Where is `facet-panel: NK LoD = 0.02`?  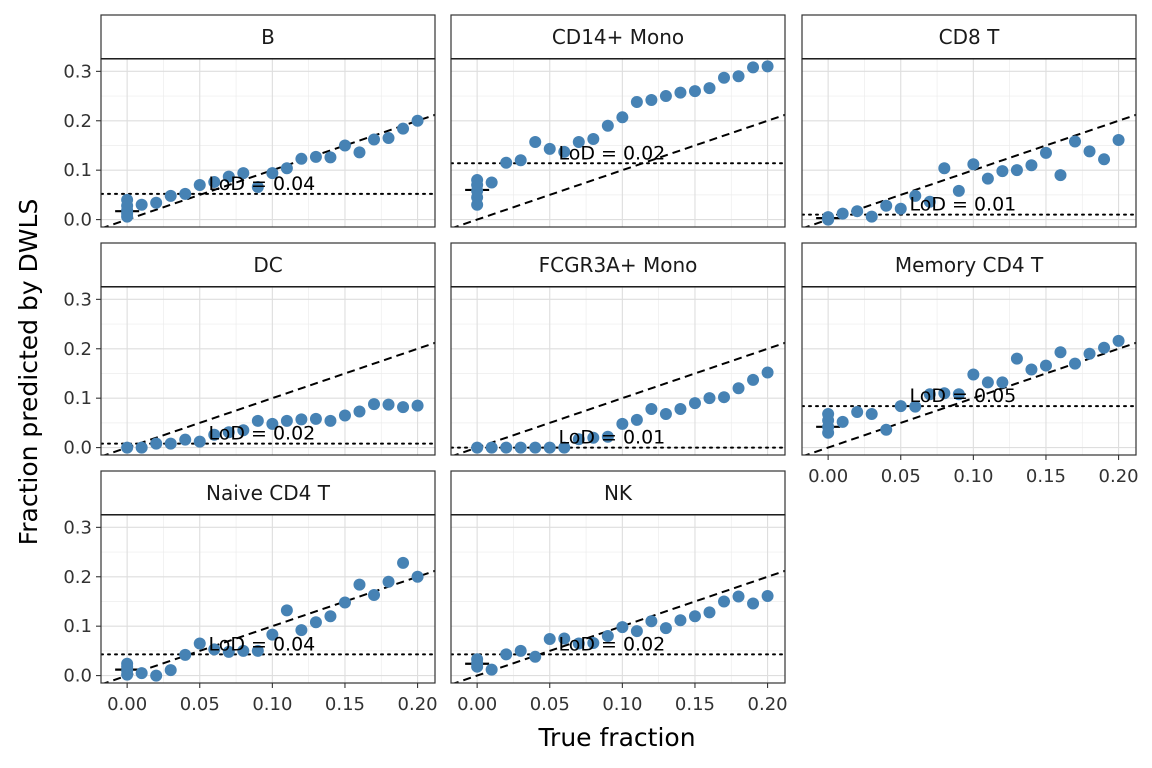
facet-panel: NK LoD = 0.02 is located at coordinates (618, 577).